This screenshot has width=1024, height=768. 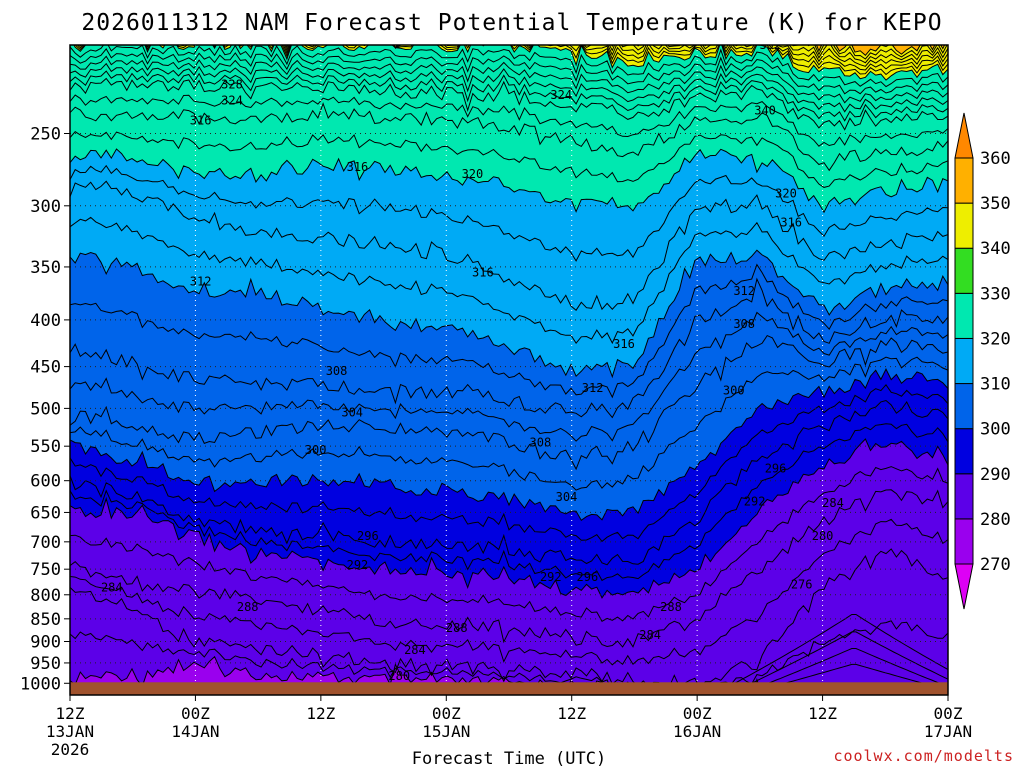 I want to click on contour-label-1: 324, so click(x=232, y=100).